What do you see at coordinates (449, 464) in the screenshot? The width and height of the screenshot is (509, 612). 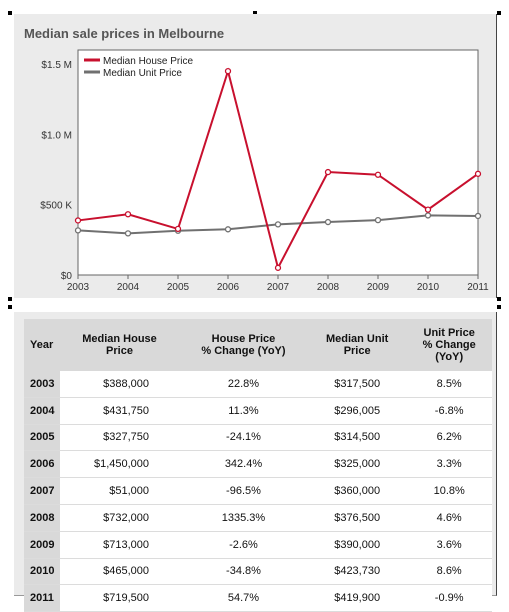 I see `table-cell-unit-price-change: 3.3%` at bounding box center [449, 464].